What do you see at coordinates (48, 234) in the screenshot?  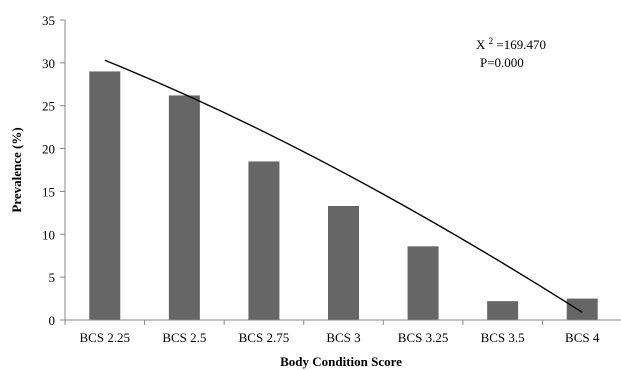 I see `y-tick-label: 10` at bounding box center [48, 234].